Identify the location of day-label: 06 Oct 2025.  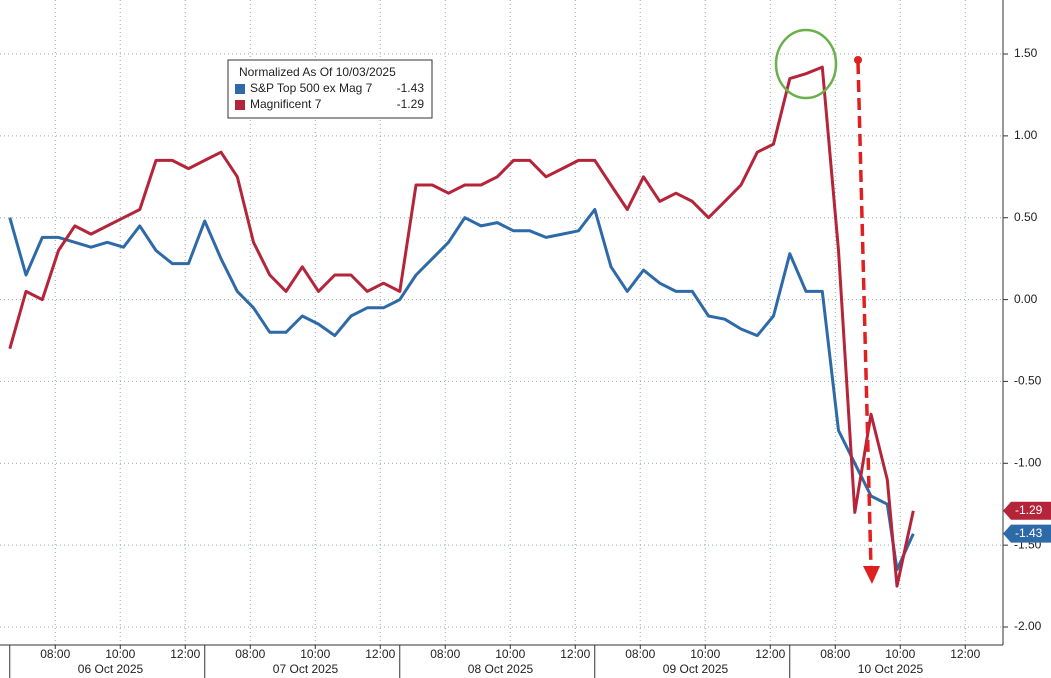
(111, 669).